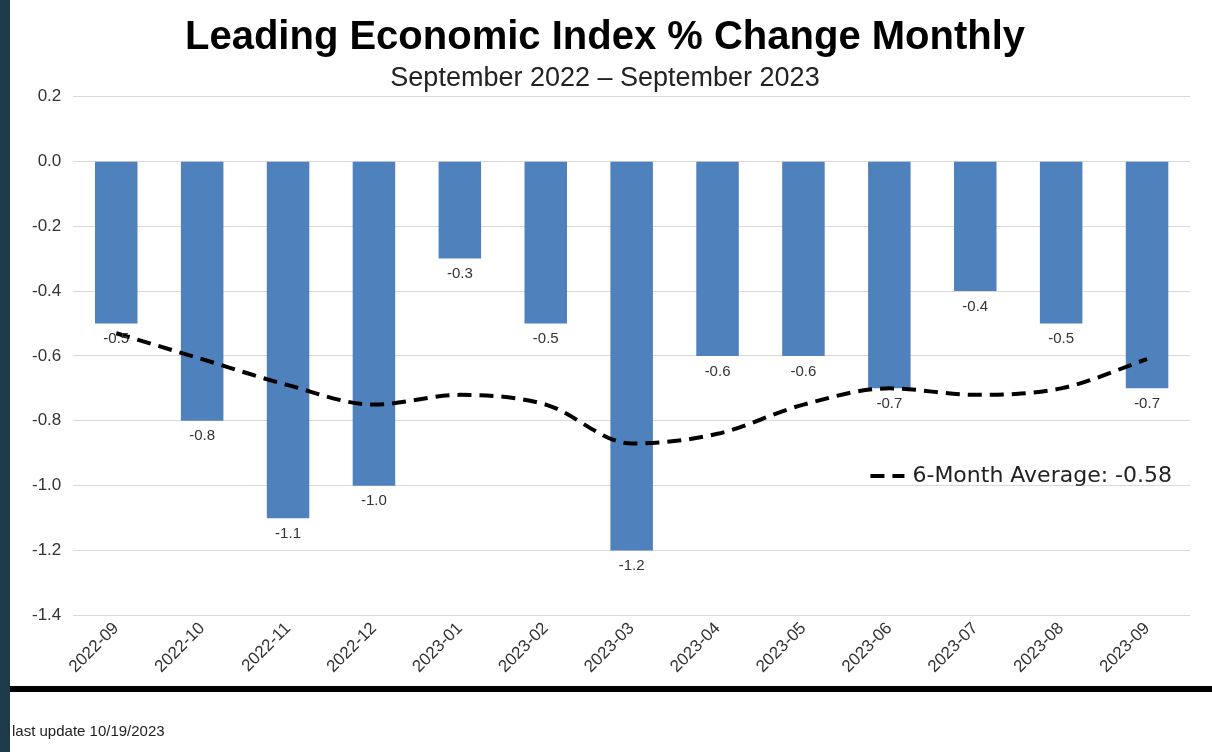 This screenshot has width=1212, height=752. Describe the element at coordinates (47, 355) in the screenshot. I see `y-tick-label: -0.6` at that location.